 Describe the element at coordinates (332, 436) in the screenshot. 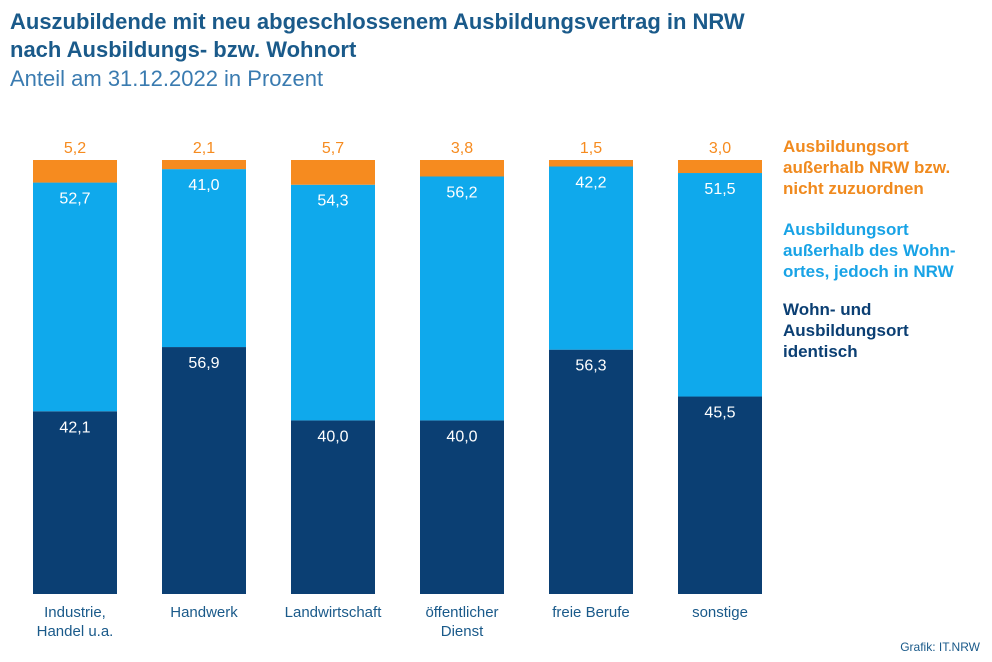

I see `value-label-identisch-2: 40,0` at that location.